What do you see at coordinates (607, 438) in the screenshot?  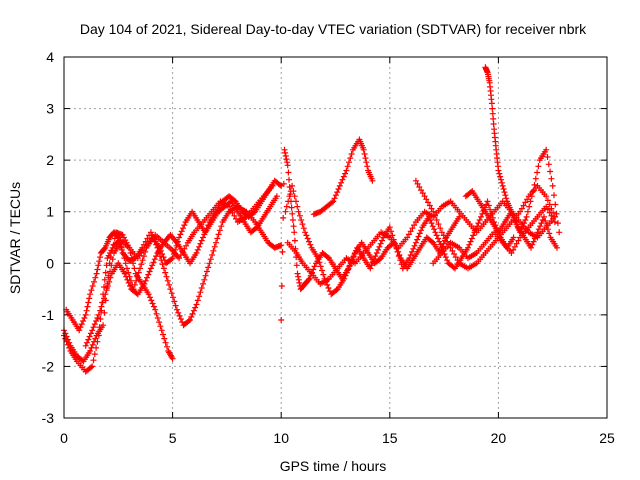 I see `x-tick-label: 25` at bounding box center [607, 438].